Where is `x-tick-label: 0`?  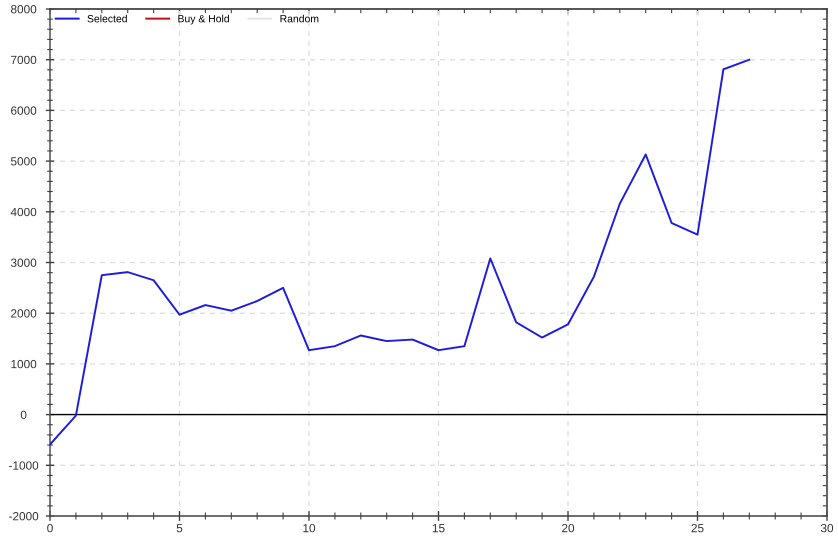 x-tick-label: 0 is located at coordinates (50, 528).